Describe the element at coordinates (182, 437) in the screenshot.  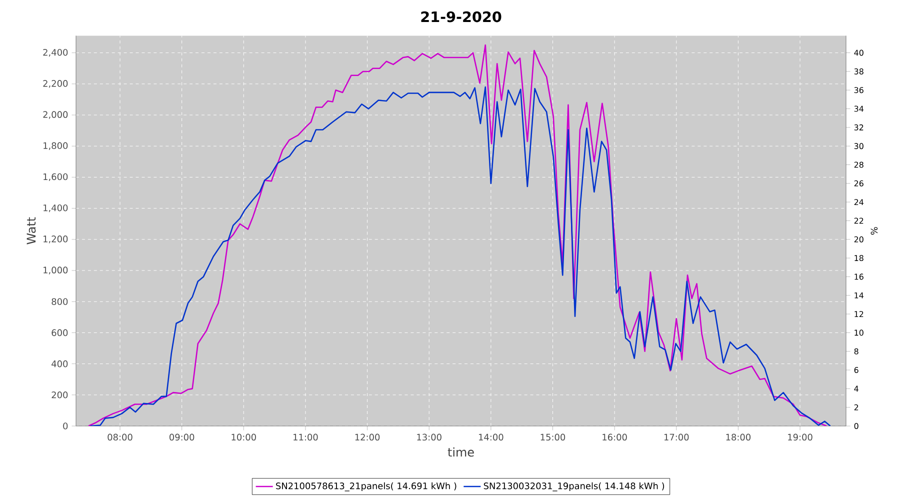
I see `x-tick-label: 09:00` at that location.